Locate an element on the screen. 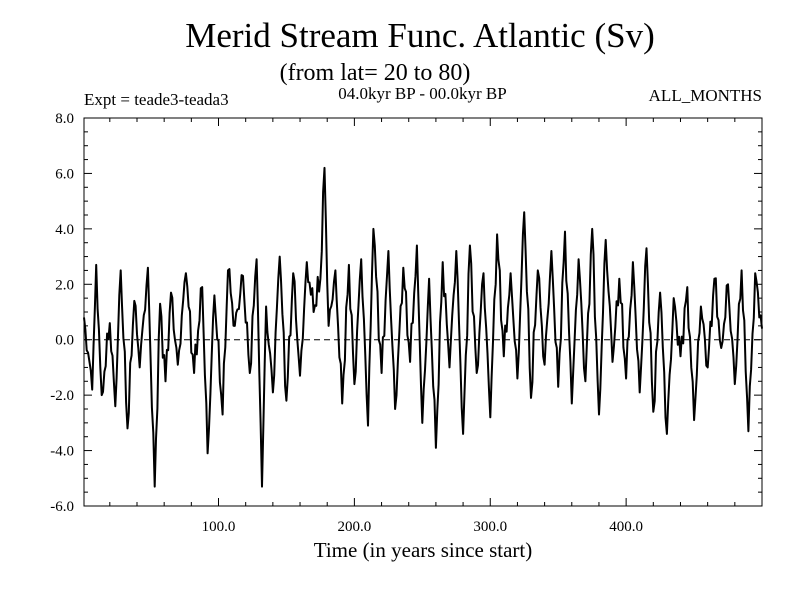 The image size is (800, 600). months-label: ALL_MONTHS is located at coordinates (705, 95).